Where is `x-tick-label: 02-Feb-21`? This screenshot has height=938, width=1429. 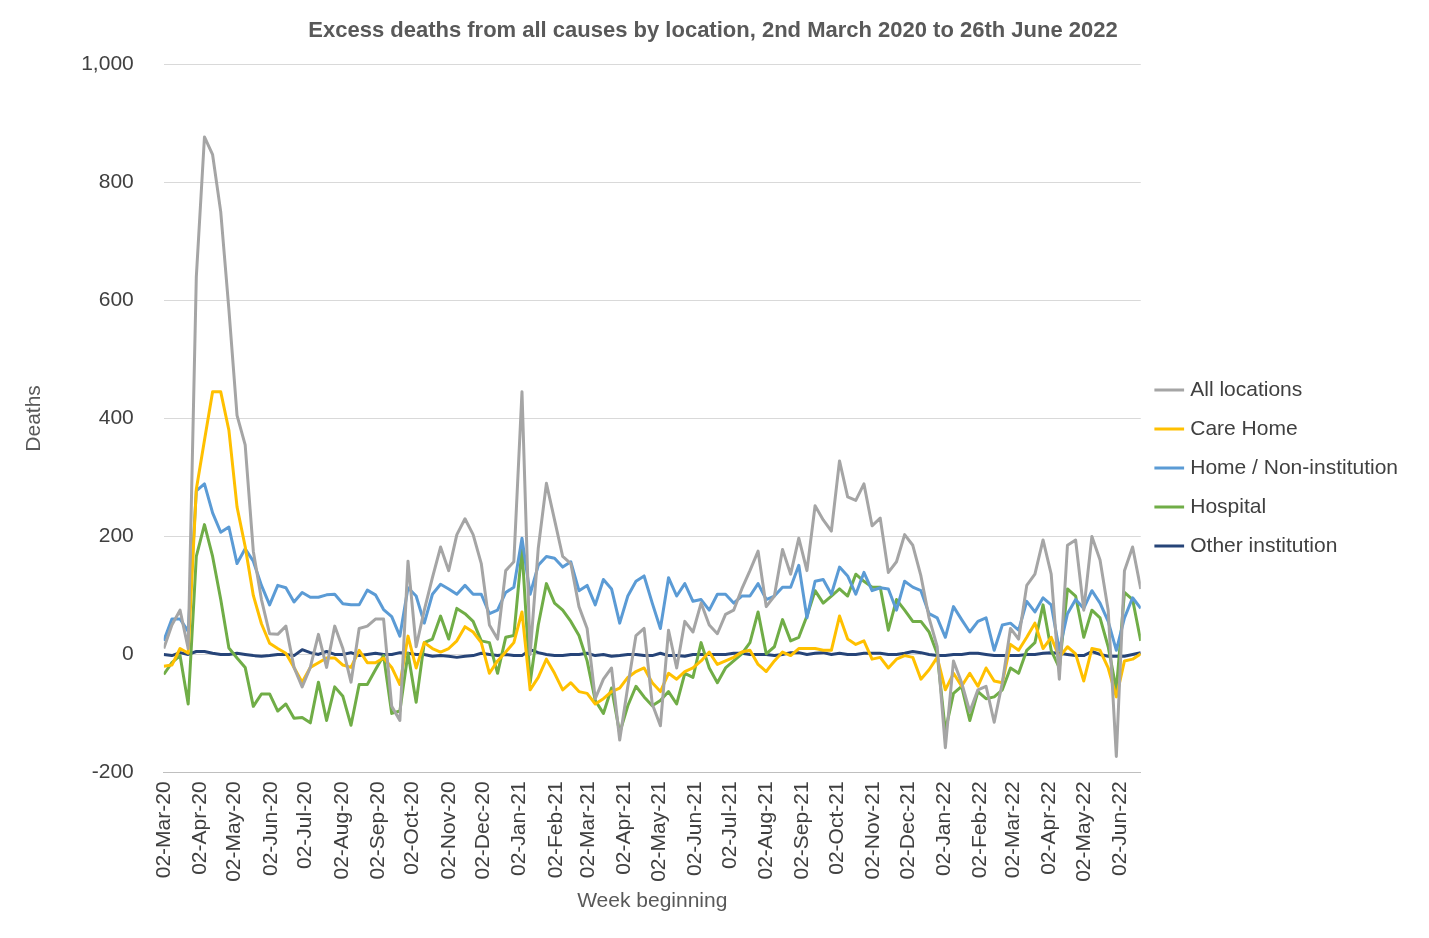
x-tick-label: 02-Feb-21 is located at coordinates (554, 830).